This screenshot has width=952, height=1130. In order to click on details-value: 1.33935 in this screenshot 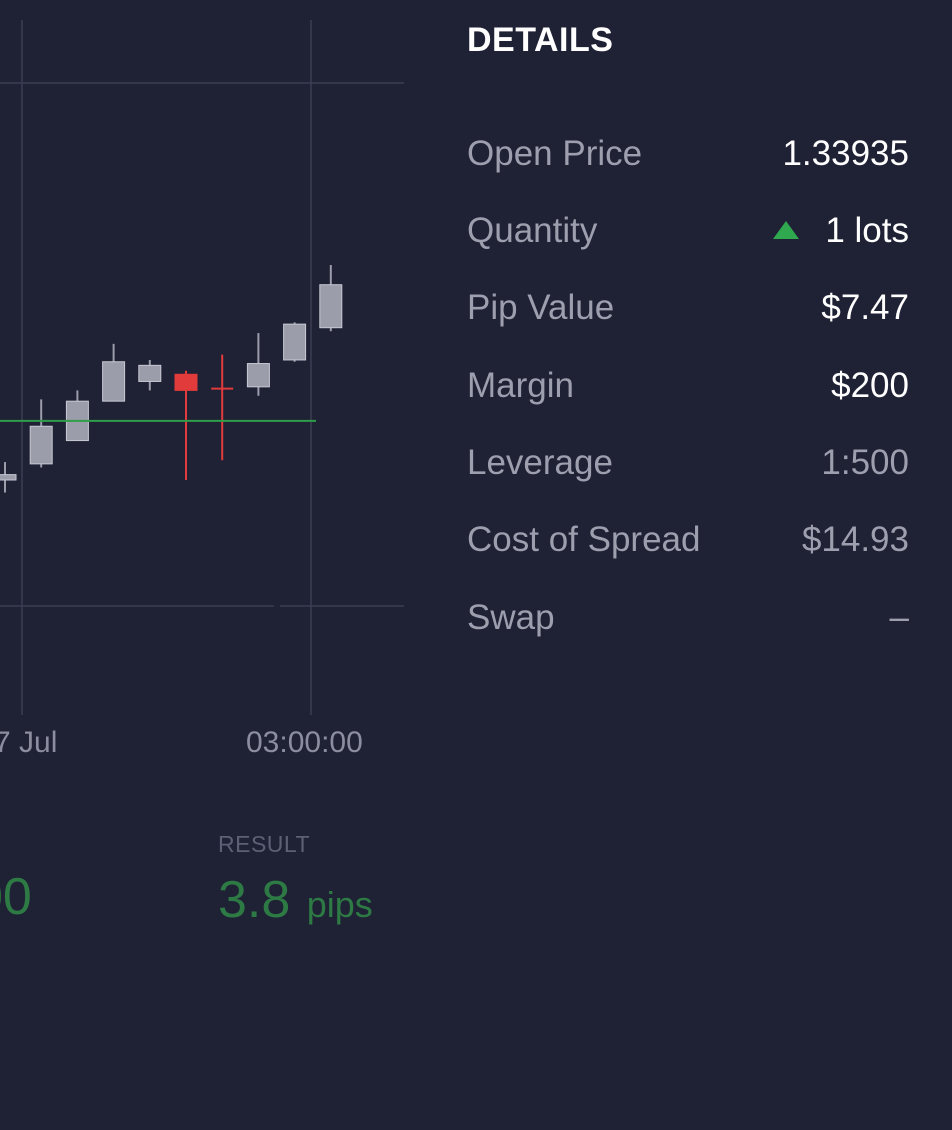, I will do `click(845, 153)`.